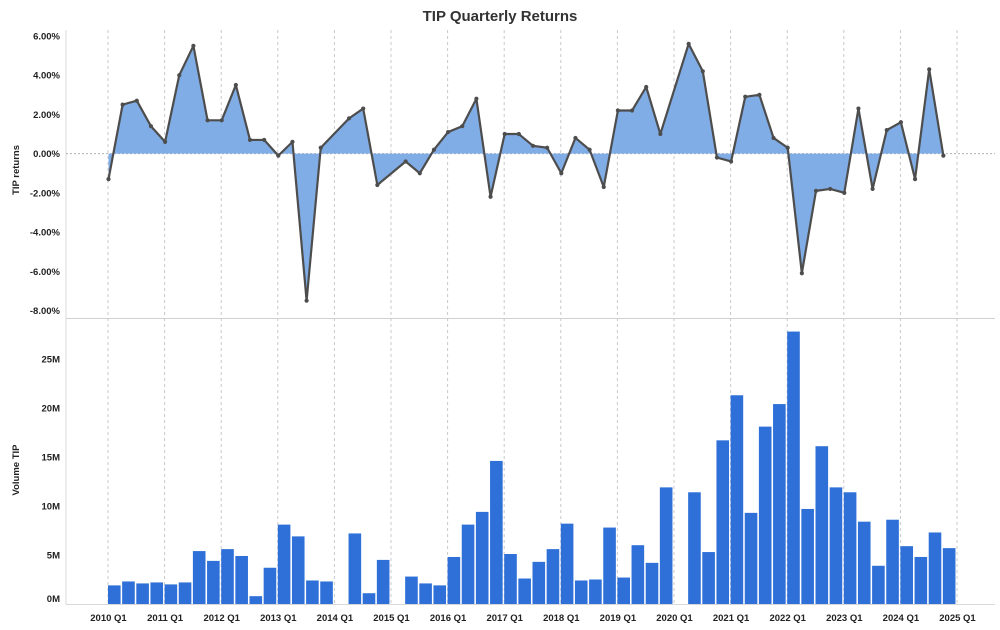  I want to click on x-tick-label: 2019 Q1, so click(618, 618).